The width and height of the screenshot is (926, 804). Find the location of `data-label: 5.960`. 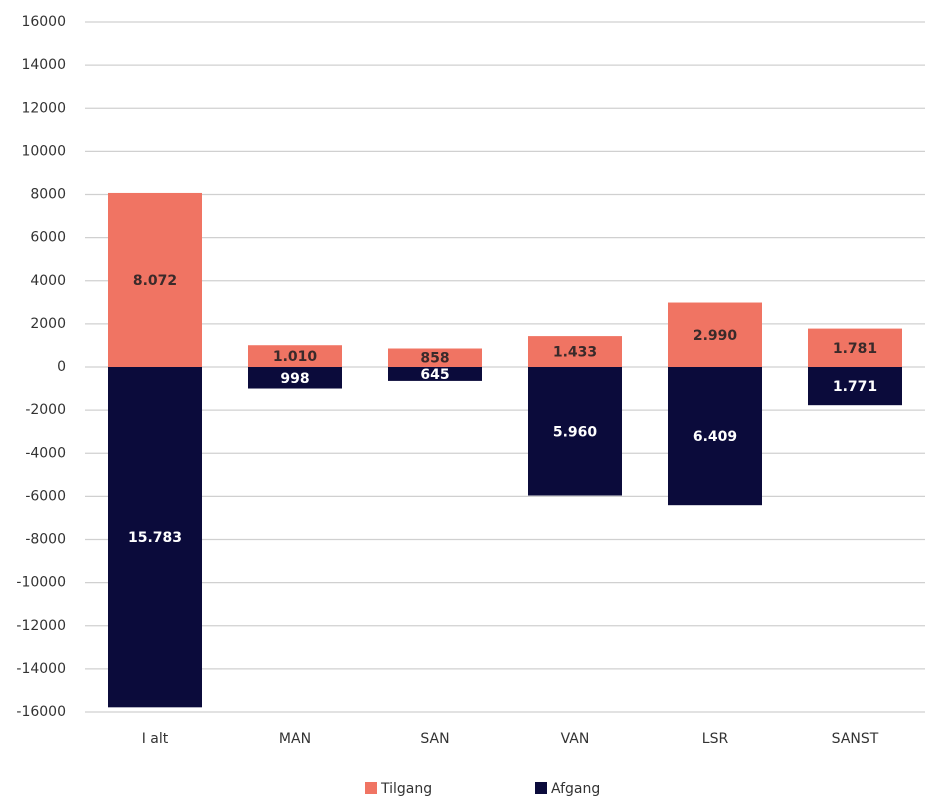

data-label: 5.960 is located at coordinates (575, 432).